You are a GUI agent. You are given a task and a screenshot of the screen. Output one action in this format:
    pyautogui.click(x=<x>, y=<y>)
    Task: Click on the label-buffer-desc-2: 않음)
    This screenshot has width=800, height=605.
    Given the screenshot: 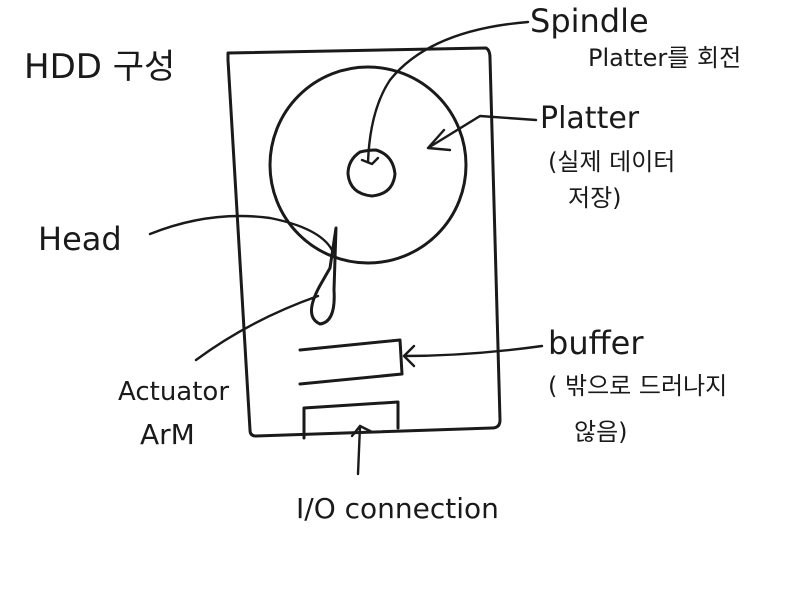 What is the action you would take?
    pyautogui.click(x=601, y=432)
    